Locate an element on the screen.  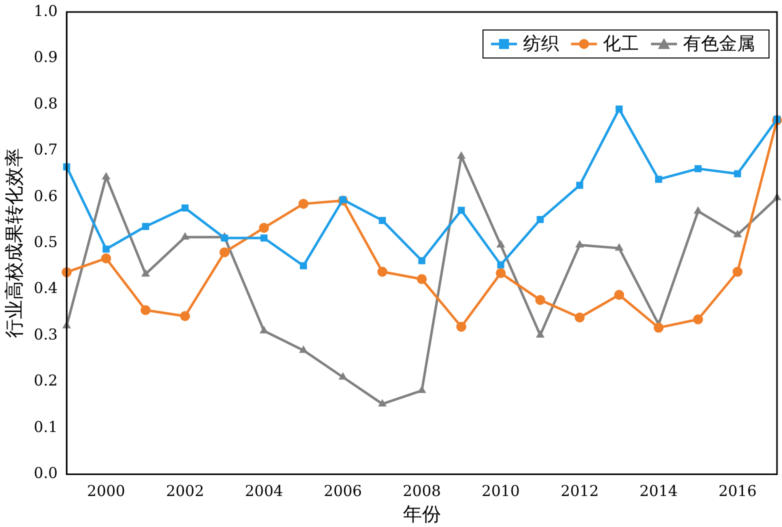
y-tick-label: 0.9 is located at coordinates (46, 57).